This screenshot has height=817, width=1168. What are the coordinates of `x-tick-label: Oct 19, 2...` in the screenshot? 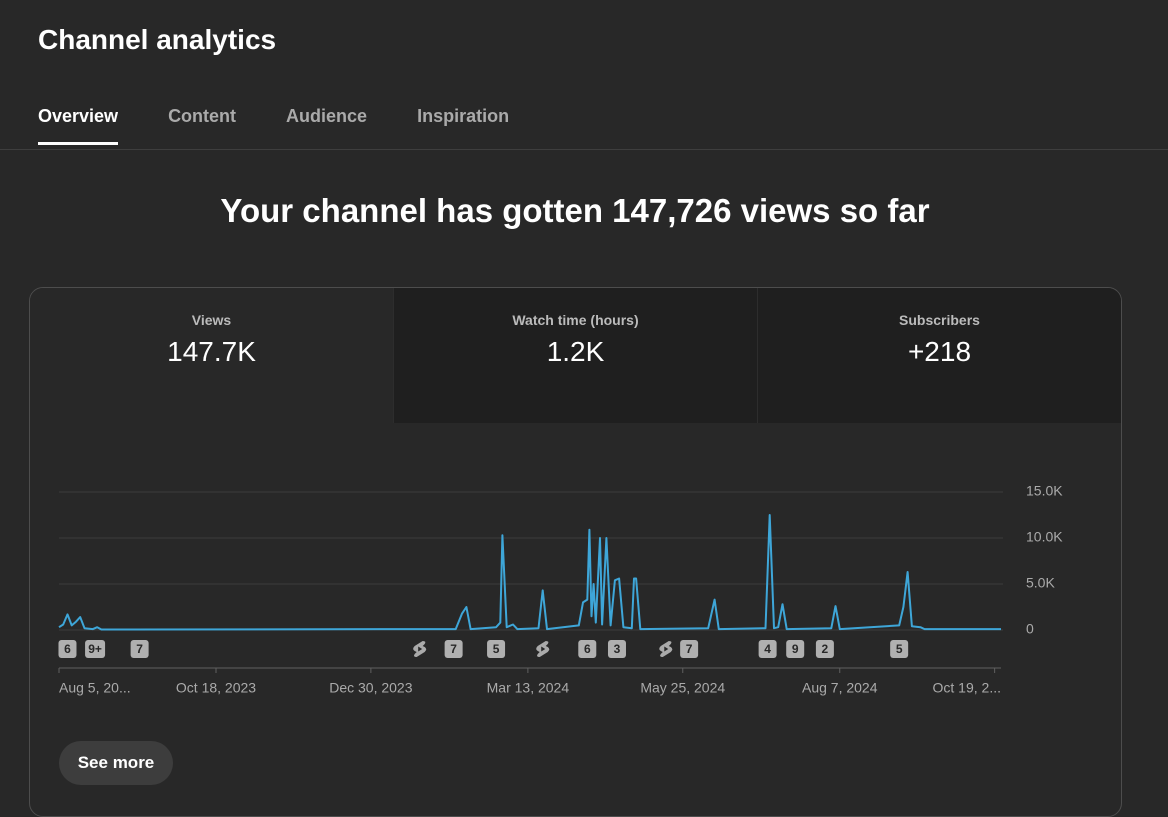 It's located at (967, 688).